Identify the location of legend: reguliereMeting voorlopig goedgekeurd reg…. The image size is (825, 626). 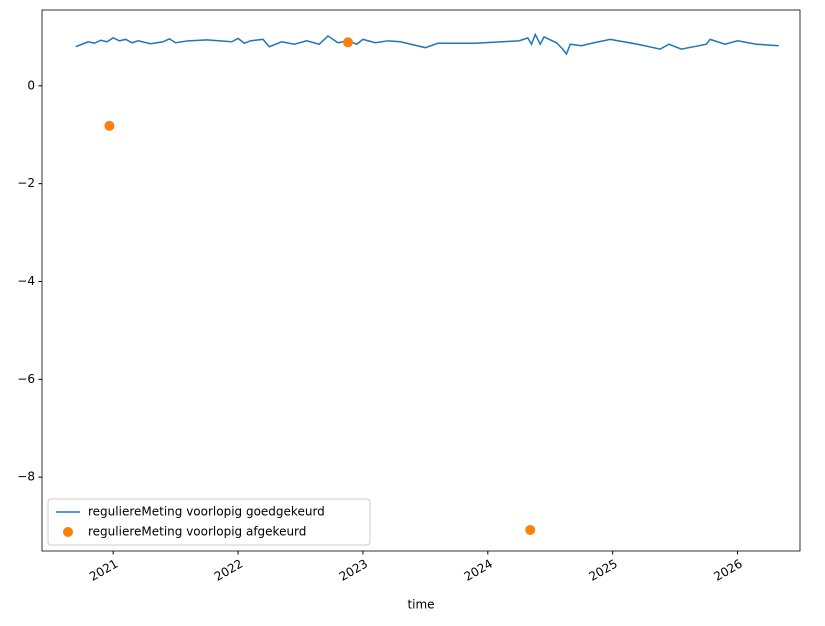
(209, 522).